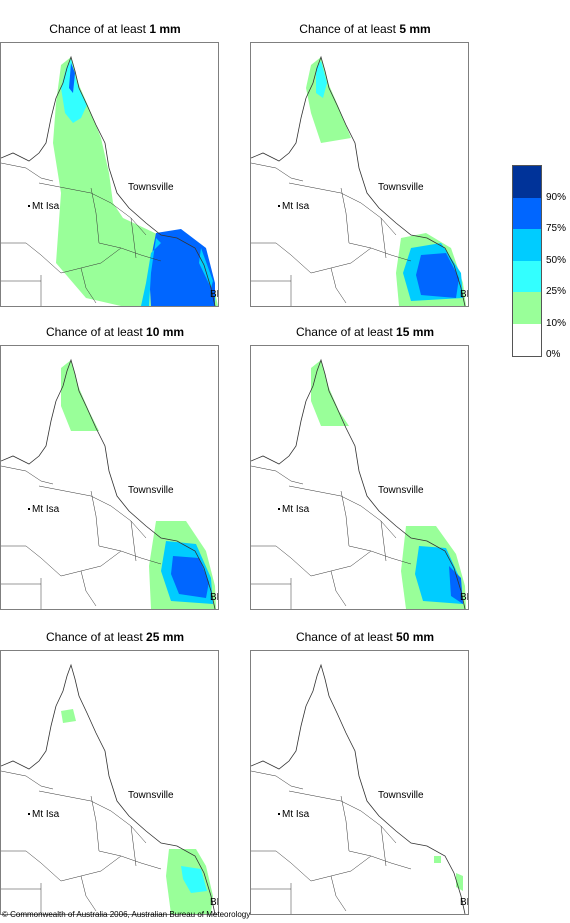 Image resolution: width=570 pixels, height=923 pixels. I want to click on panel-title: Chance of at least 50 mm, so click(365, 637).